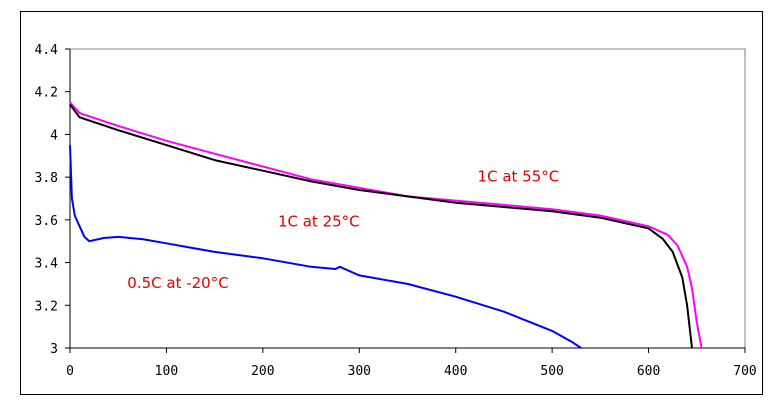  Describe the element at coordinates (46, 178) in the screenshot. I see `y-tick-label: 3.8` at that location.